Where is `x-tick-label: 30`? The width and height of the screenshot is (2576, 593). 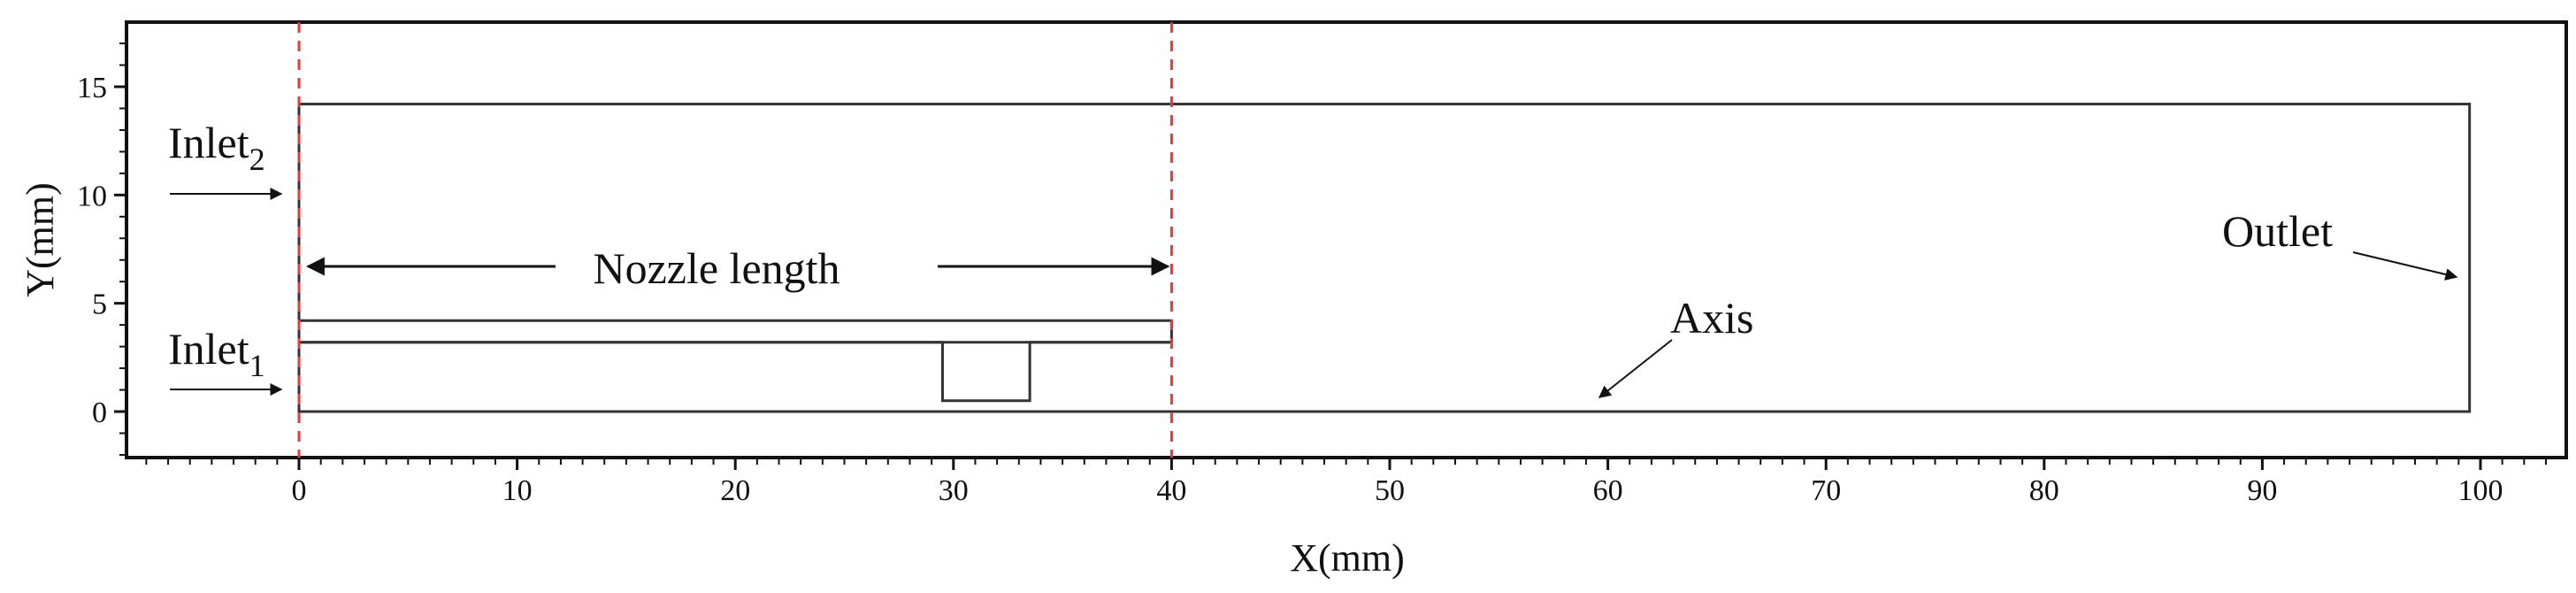
x-tick-label: 30 is located at coordinates (954, 490).